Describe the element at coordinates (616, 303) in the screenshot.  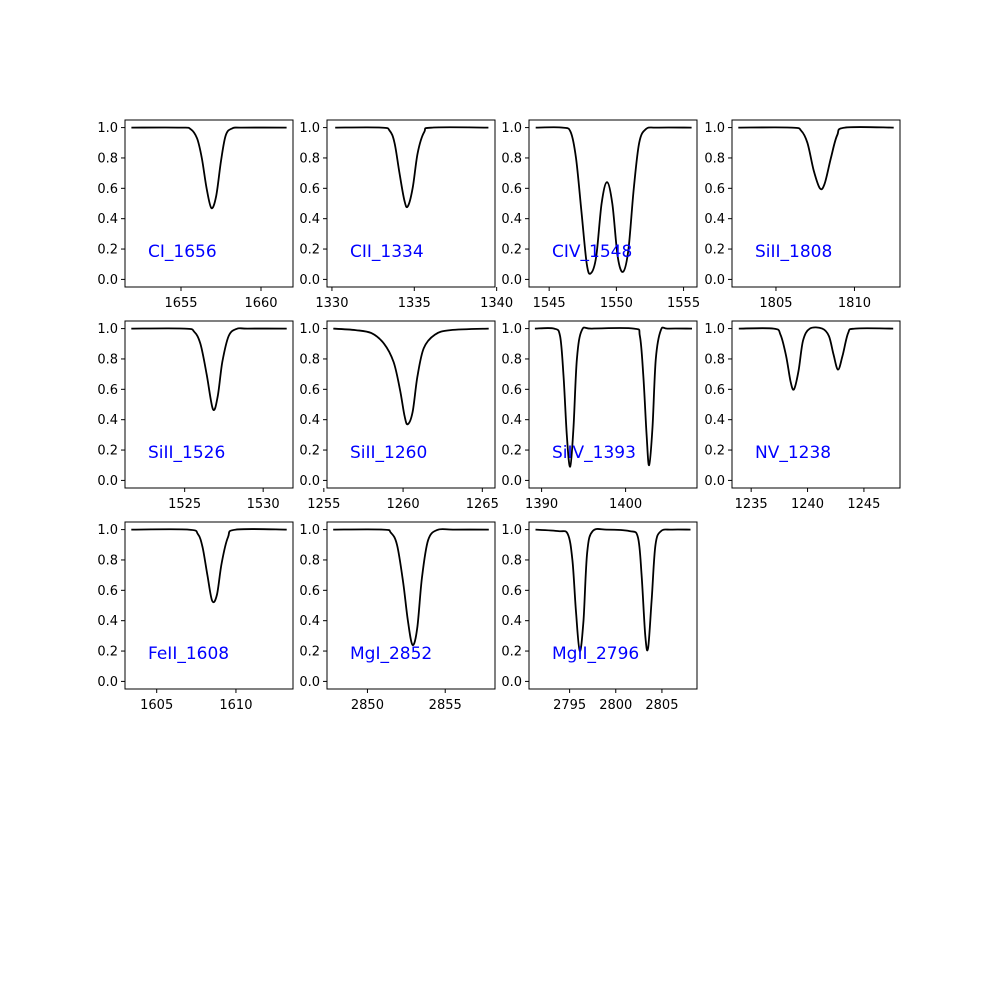
I see `x-tick-label: 1550` at that location.